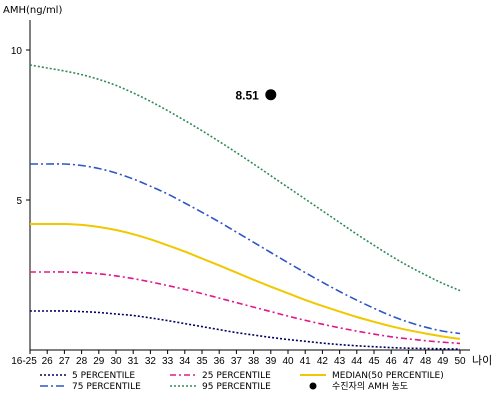  What do you see at coordinates (20, 126) in the screenshot?
I see `y-ticks: 5 10` at bounding box center [20, 126].